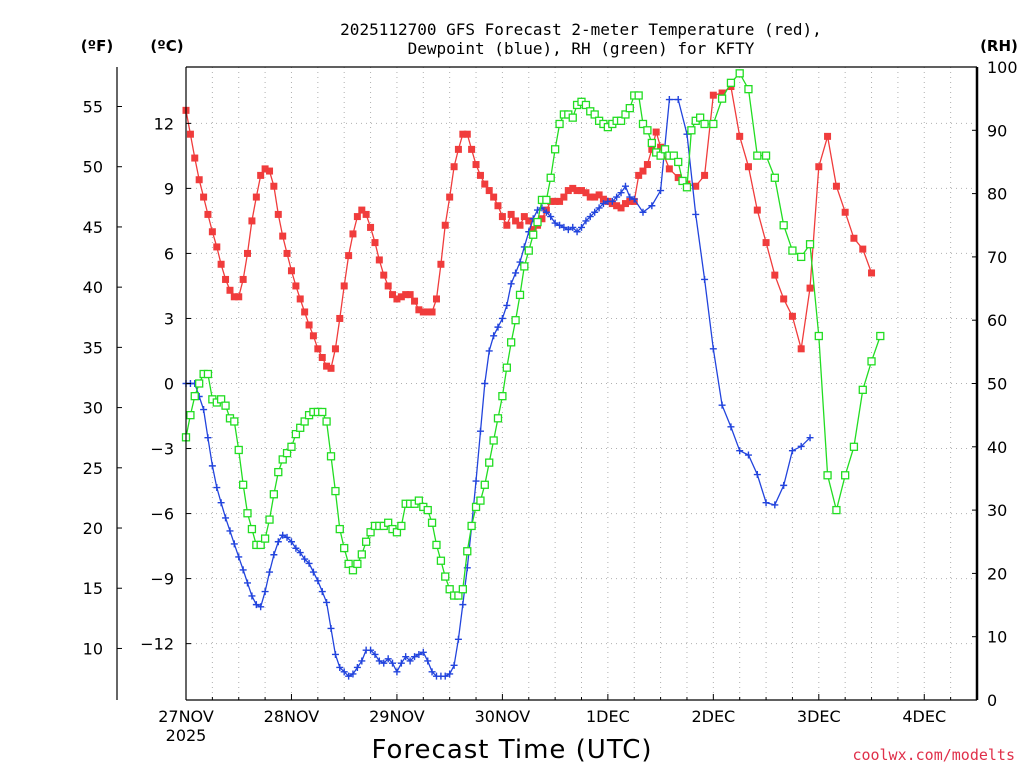  I want to click on x-axis-title: Forecast Time (UTC), so click(511, 750).